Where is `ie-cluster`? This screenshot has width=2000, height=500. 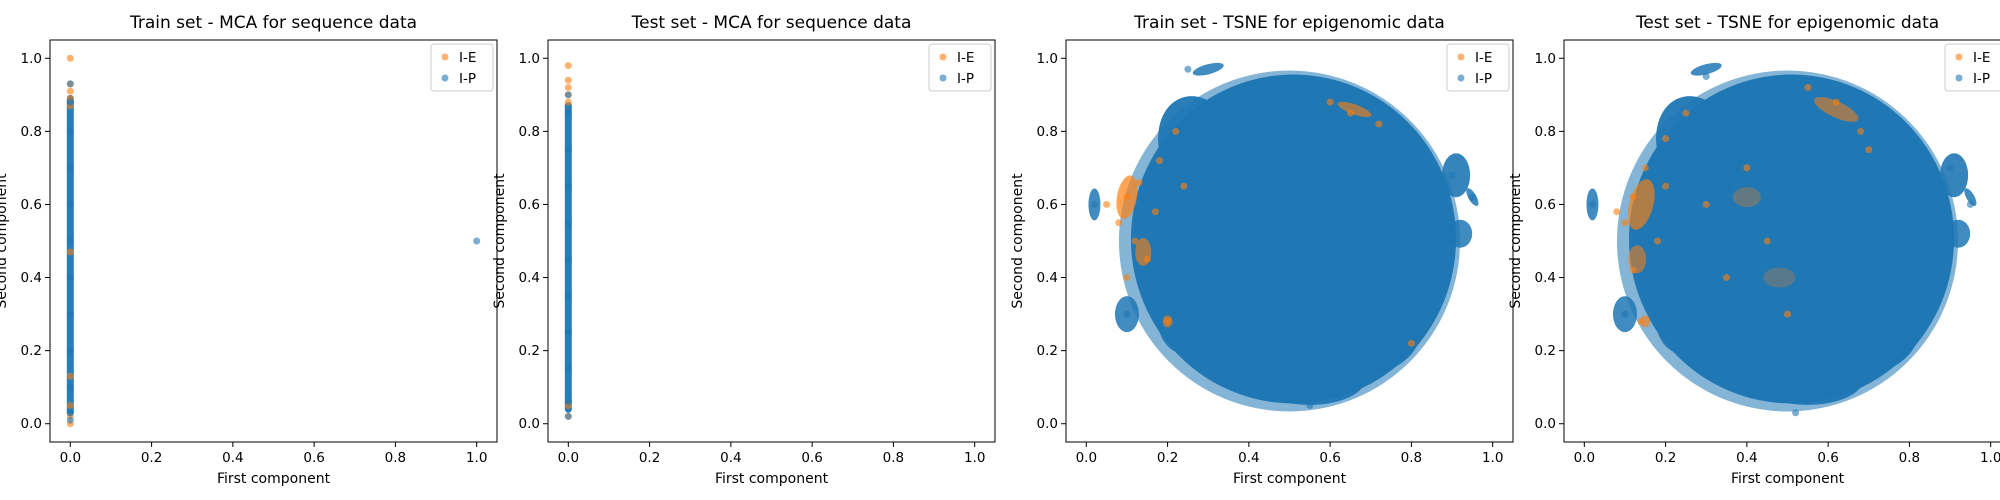 ie-cluster is located at coordinates (1746, 197).